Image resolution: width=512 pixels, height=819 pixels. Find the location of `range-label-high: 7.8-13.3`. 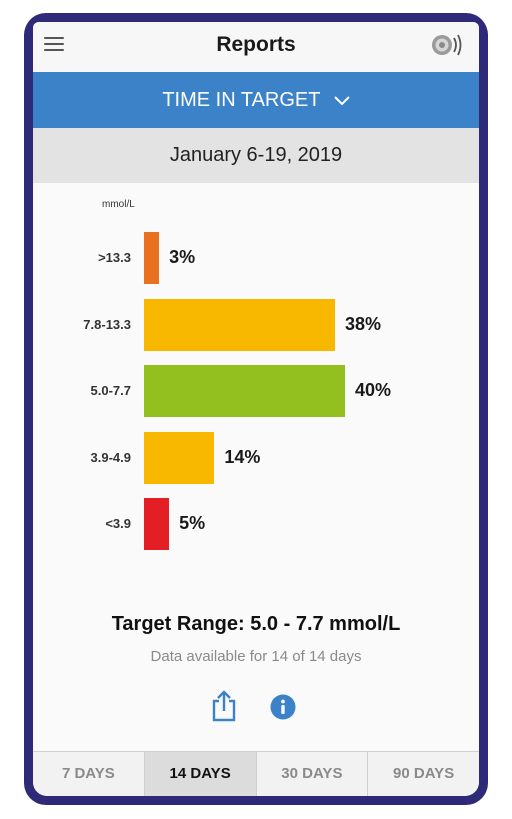

range-label-high: 7.8-13.3 is located at coordinates (107, 324).